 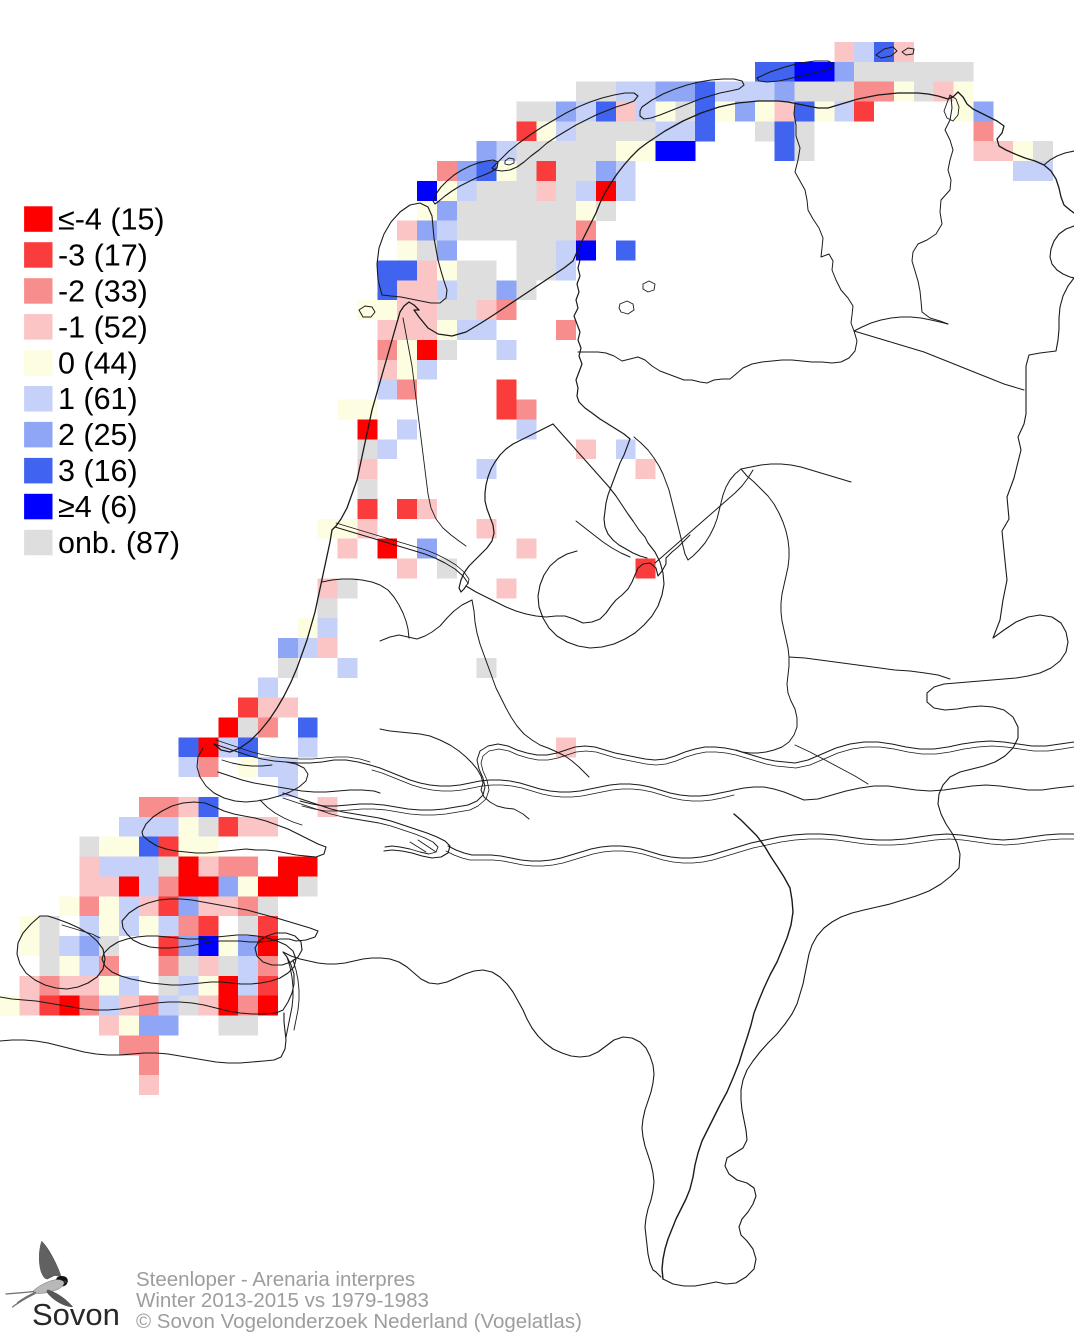 I want to click on svg-text: onb. (87), so click(x=119, y=543).